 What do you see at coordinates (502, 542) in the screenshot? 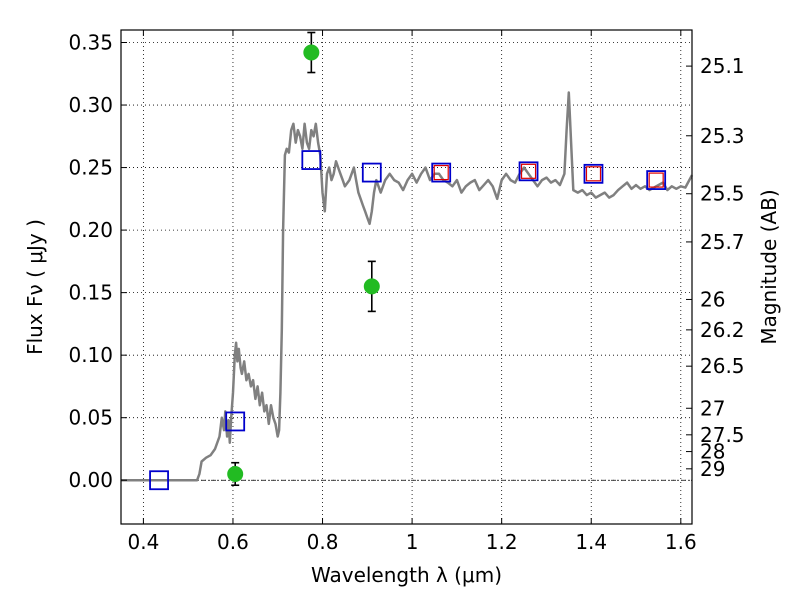
I see `x-tick-label: 1.2` at bounding box center [502, 542].